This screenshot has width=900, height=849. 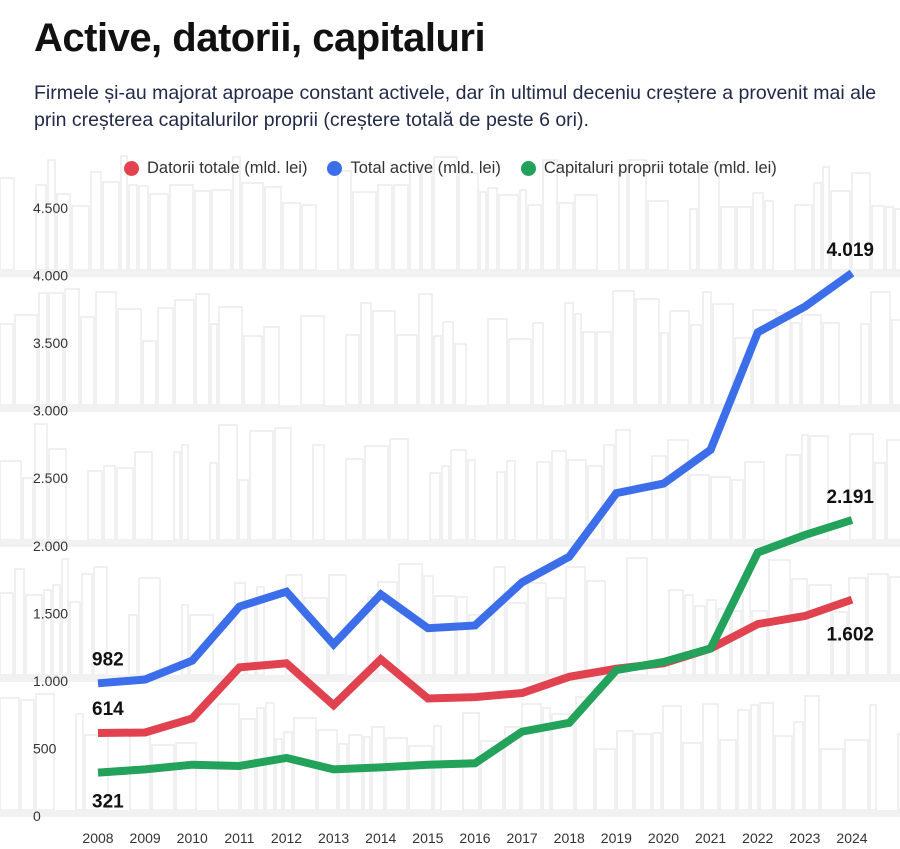 What do you see at coordinates (145, 838) in the screenshot?
I see `x-tick-label: 2009` at bounding box center [145, 838].